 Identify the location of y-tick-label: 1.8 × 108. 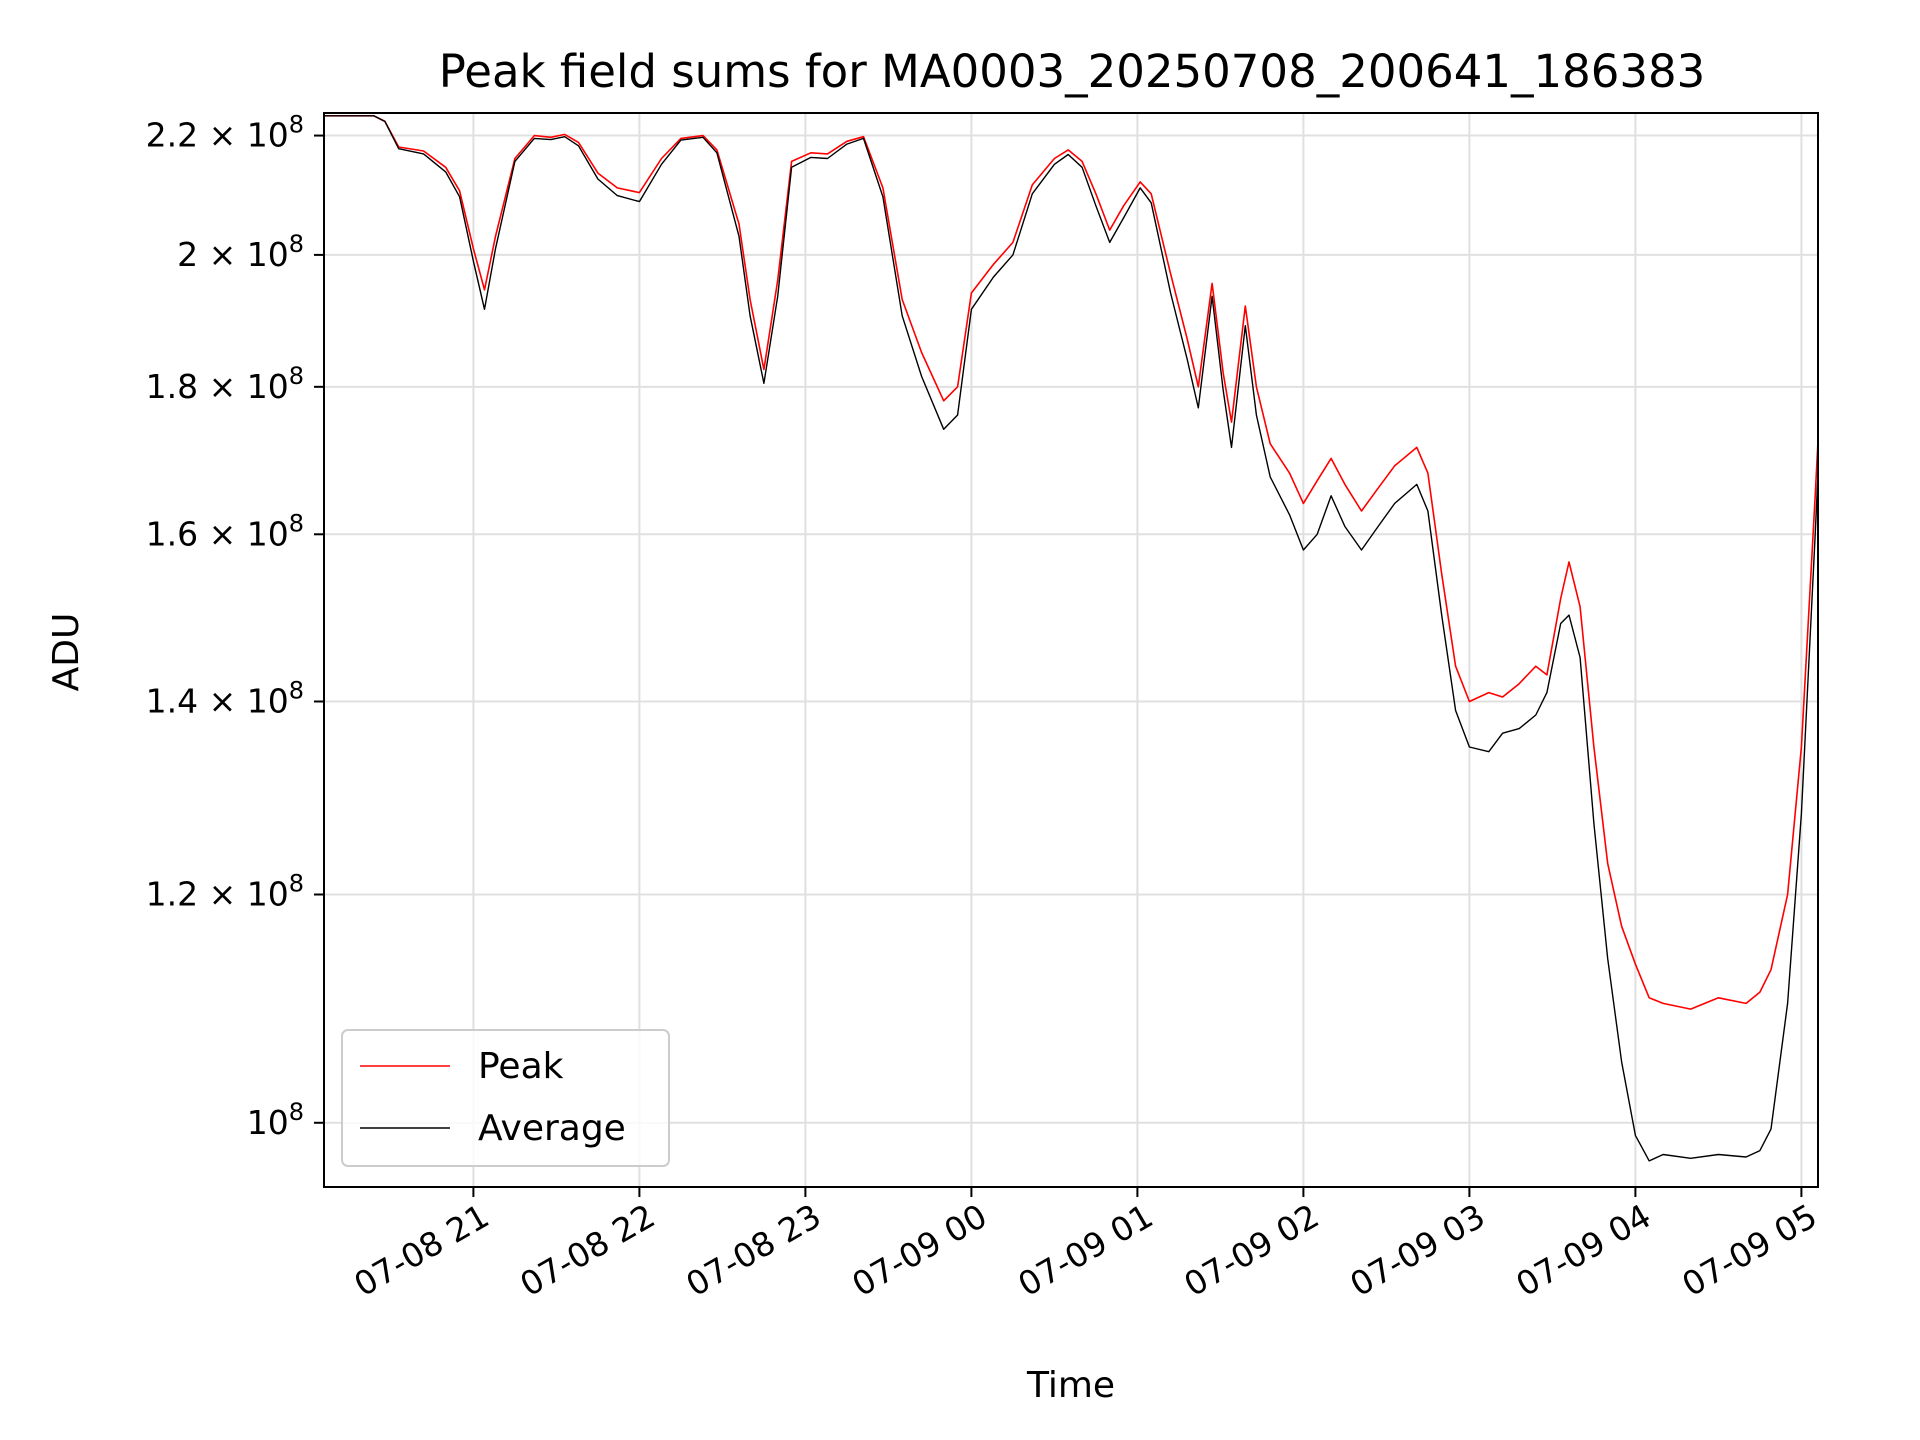
(225, 384).